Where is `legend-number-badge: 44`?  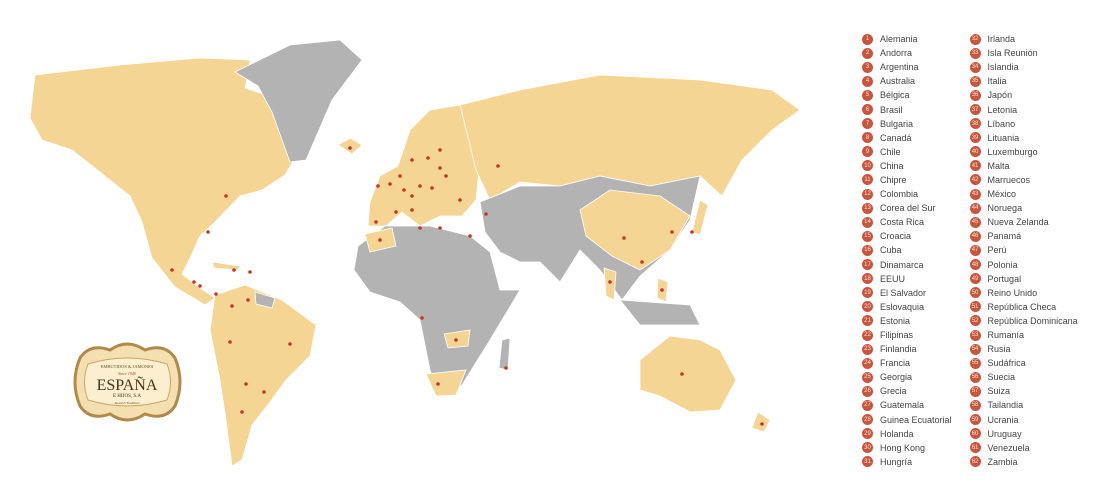 legend-number-badge: 44 is located at coordinates (975, 208).